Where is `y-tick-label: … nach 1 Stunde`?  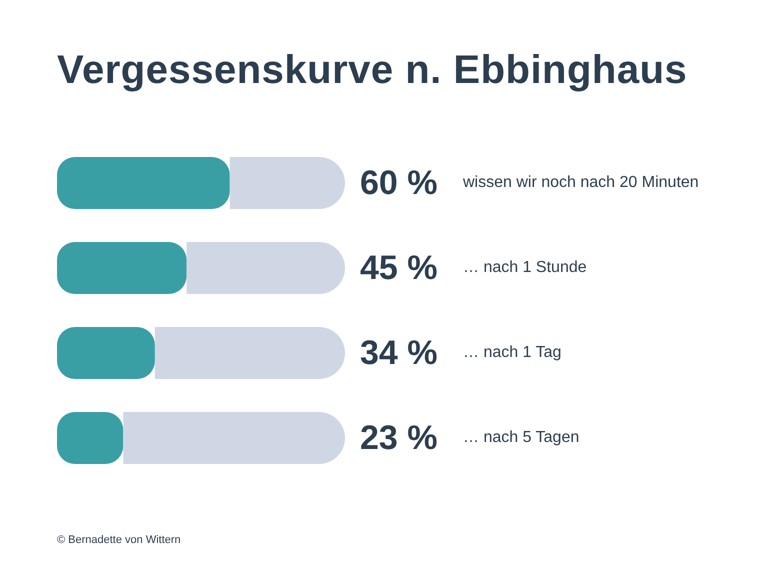
y-tick-label: … nach 1 Stunde is located at coordinates (525, 267).